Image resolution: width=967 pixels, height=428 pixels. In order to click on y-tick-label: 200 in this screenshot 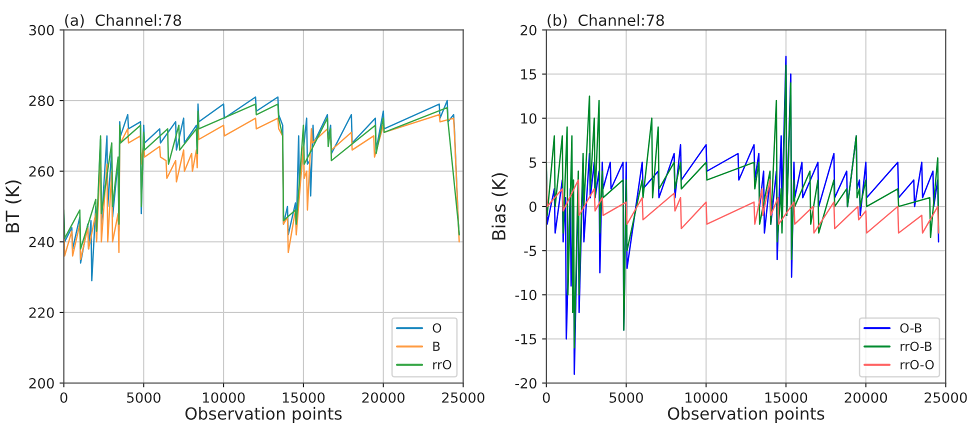, I will do `click(41, 383)`.